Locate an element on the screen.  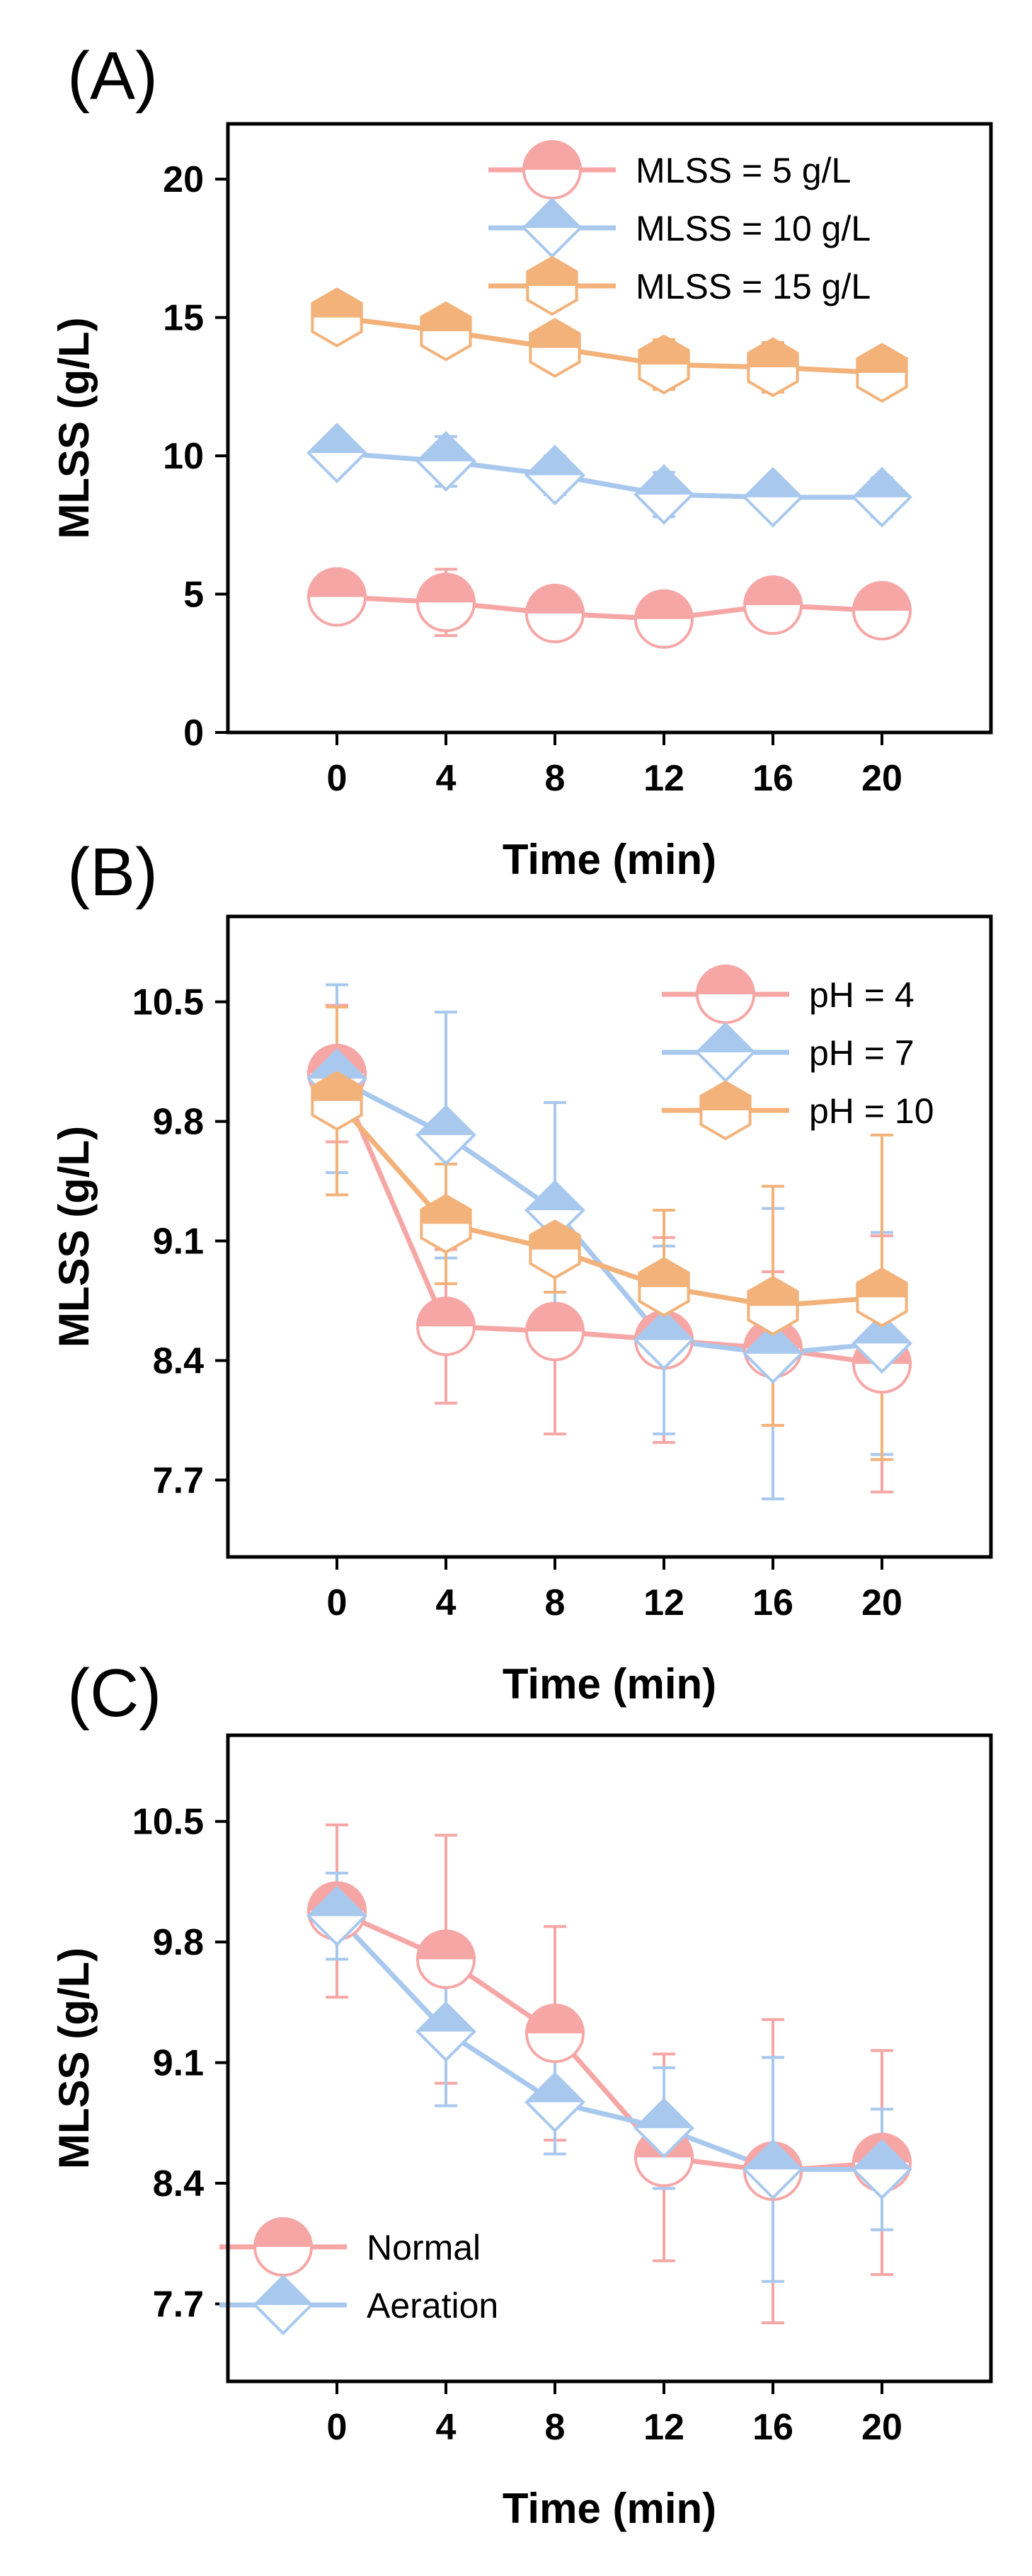
y-tick-label: 0 is located at coordinates (193, 733).